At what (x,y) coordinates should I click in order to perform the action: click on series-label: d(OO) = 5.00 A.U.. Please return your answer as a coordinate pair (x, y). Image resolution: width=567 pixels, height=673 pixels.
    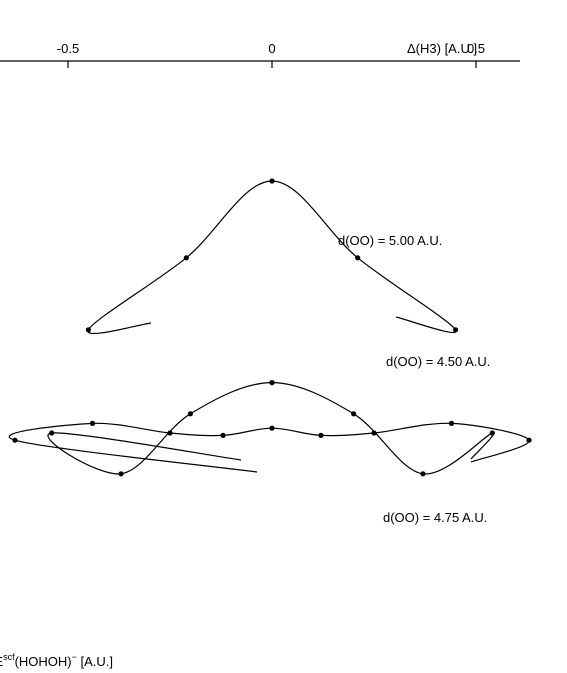
    Looking at the image, I should click on (390, 240).